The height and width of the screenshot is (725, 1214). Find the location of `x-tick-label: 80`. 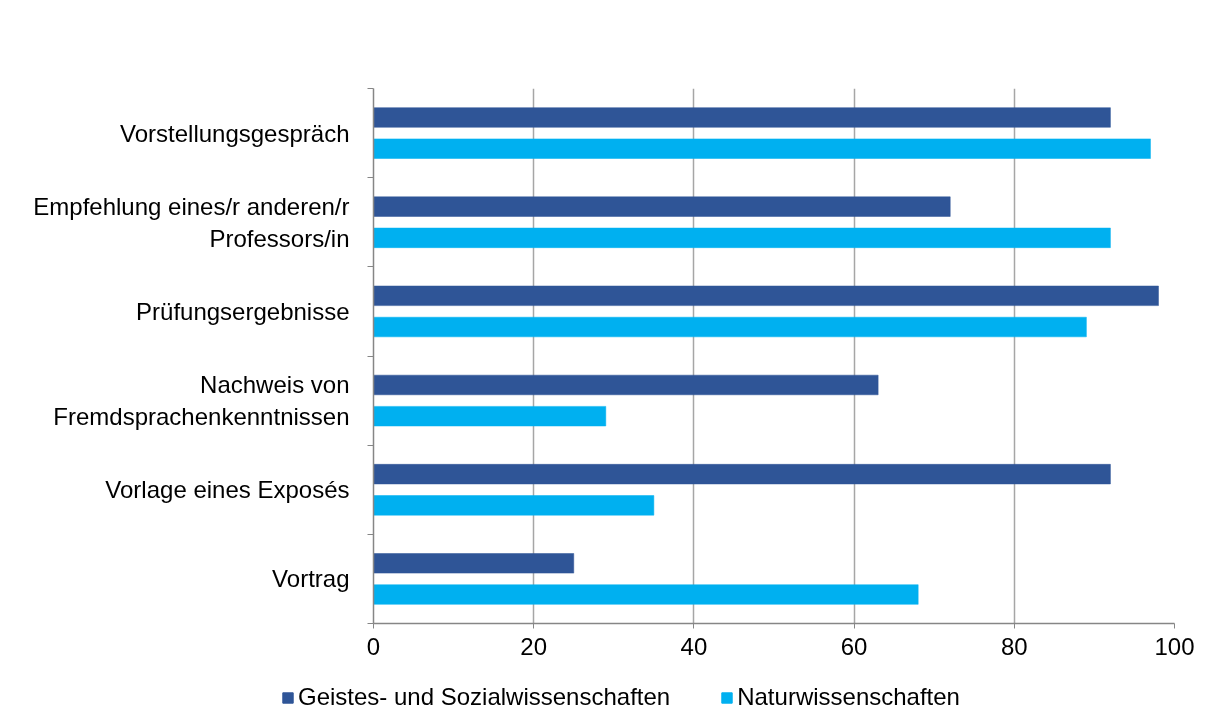

x-tick-label: 80 is located at coordinates (1014, 646).